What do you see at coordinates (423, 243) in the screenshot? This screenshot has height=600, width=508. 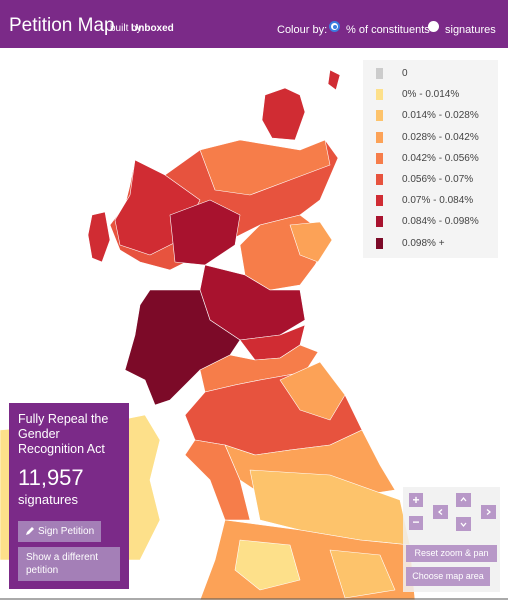 I see `legend-label: 0.098% +` at bounding box center [423, 243].